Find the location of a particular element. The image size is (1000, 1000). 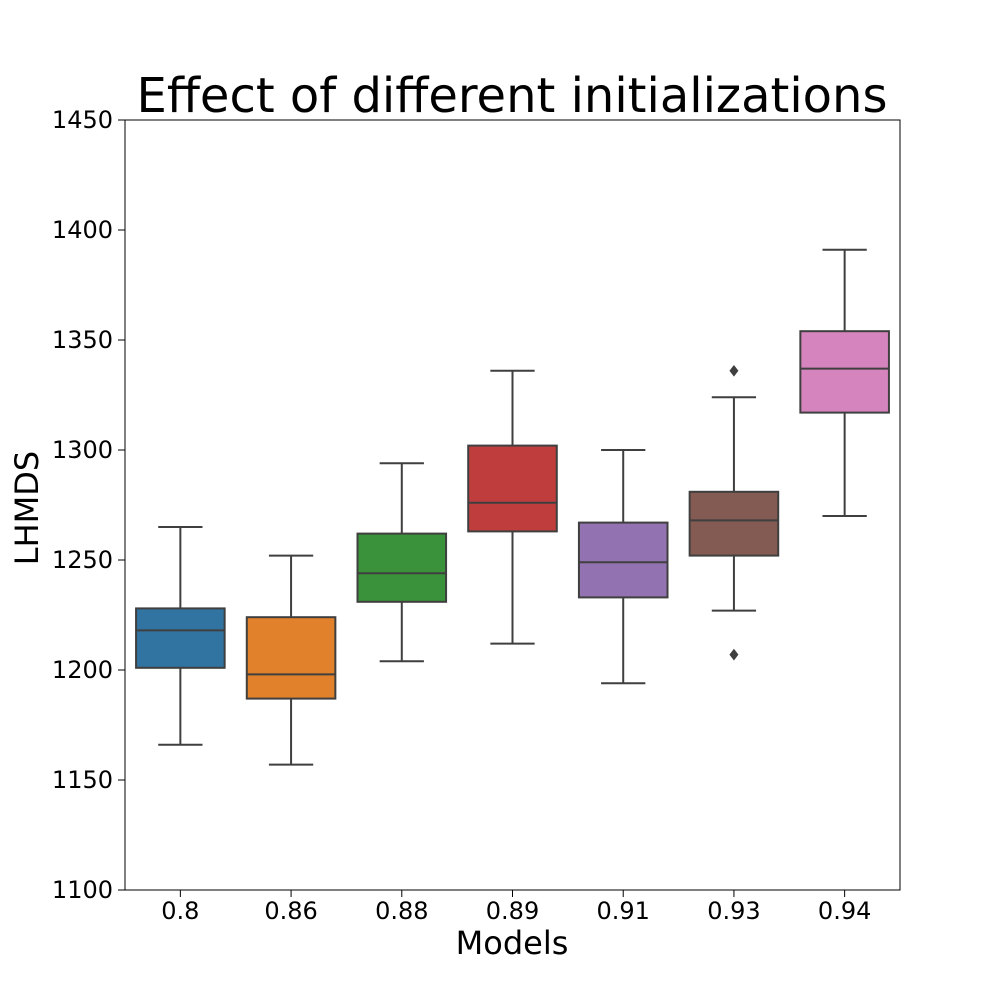

x-axis-label: Models is located at coordinates (512, 943).